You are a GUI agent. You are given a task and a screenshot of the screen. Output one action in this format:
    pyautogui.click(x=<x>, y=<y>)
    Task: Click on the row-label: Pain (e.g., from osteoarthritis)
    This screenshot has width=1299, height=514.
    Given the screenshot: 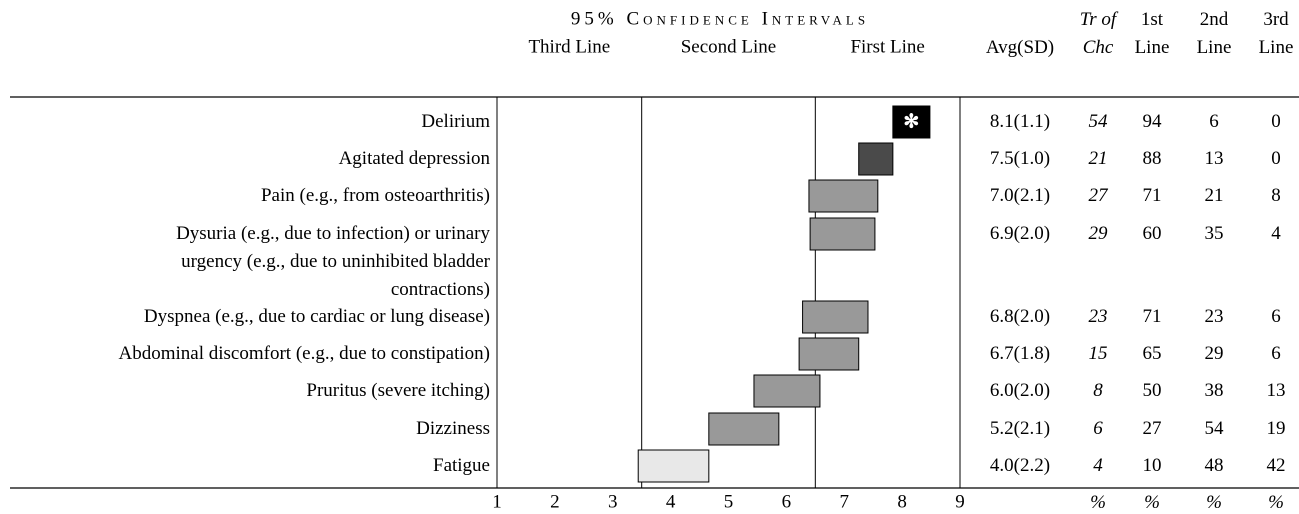 What is the action you would take?
    pyautogui.click(x=375, y=195)
    